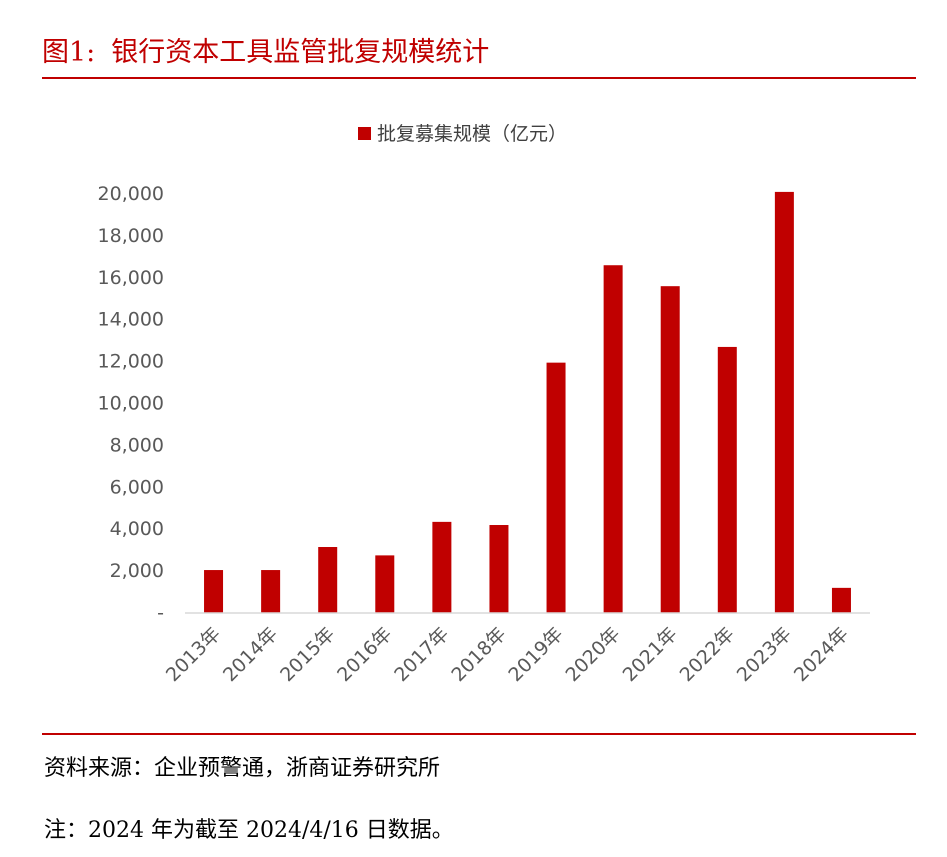 The height and width of the screenshot is (857, 947). I want to click on bottom-divider, so click(479, 734).